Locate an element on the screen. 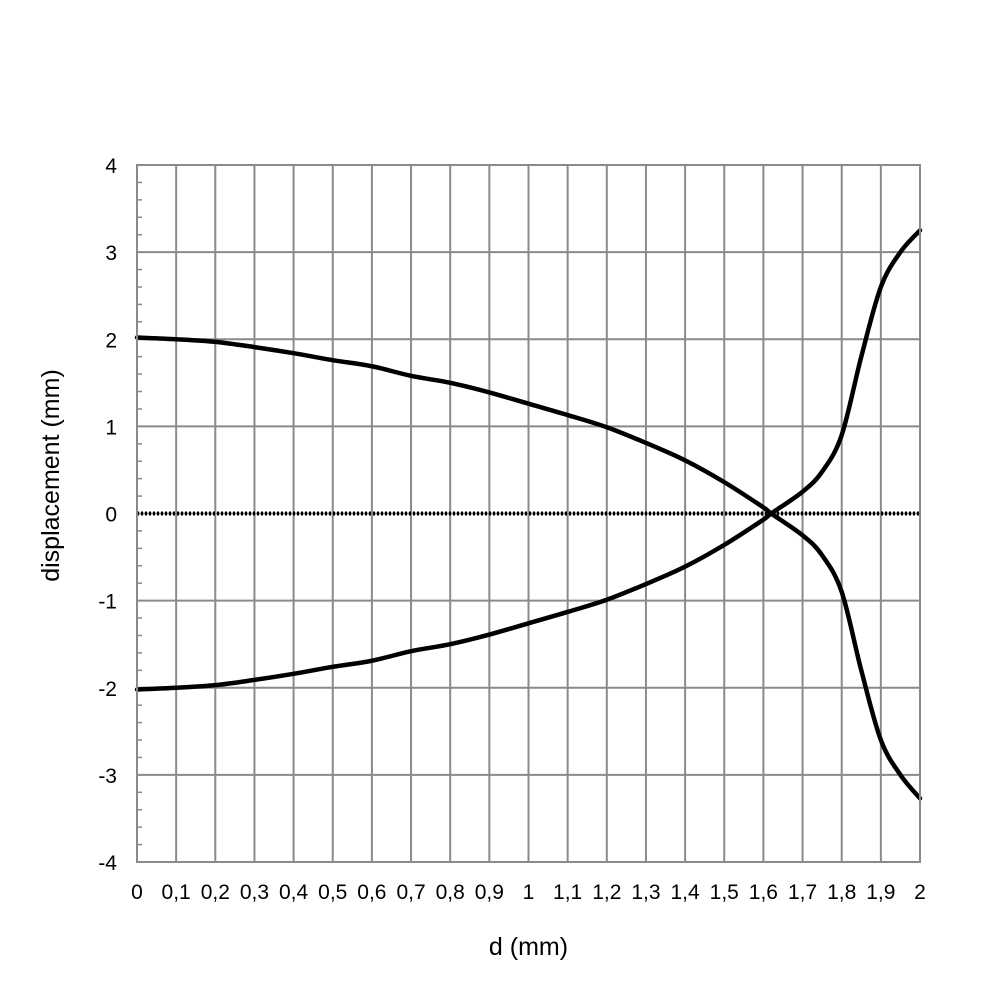  y-tick-label: 1 is located at coordinates (111, 427).